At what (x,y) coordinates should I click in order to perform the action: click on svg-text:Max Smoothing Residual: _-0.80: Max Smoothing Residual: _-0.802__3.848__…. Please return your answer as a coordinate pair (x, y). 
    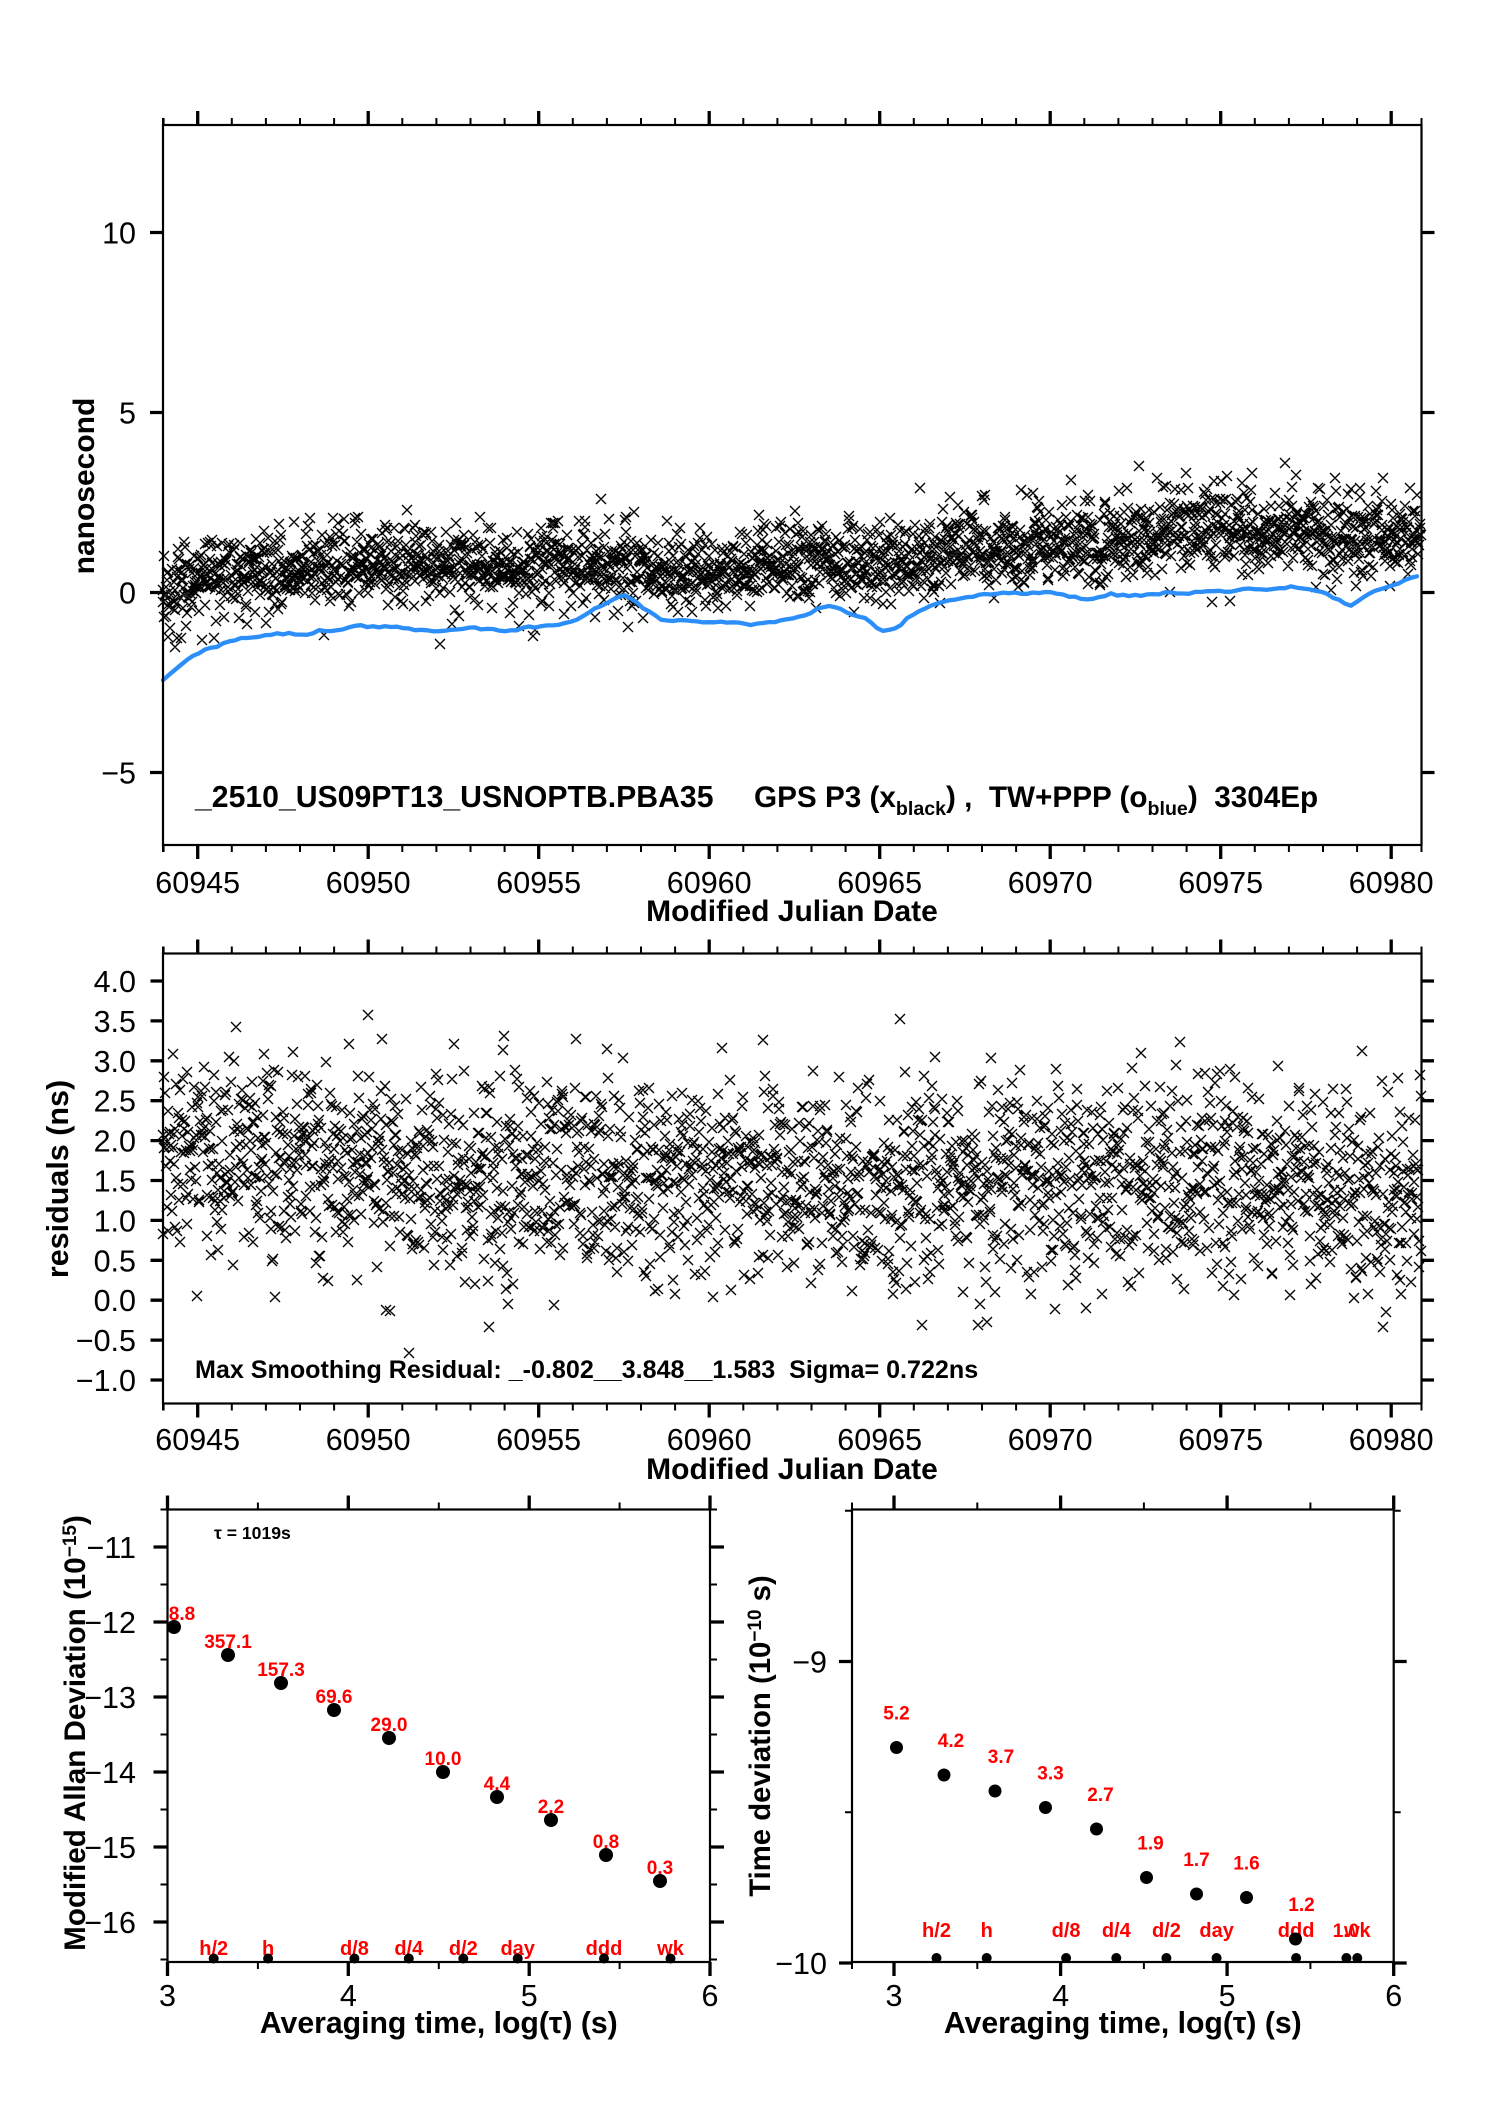
    Looking at the image, I should click on (586, 1370).